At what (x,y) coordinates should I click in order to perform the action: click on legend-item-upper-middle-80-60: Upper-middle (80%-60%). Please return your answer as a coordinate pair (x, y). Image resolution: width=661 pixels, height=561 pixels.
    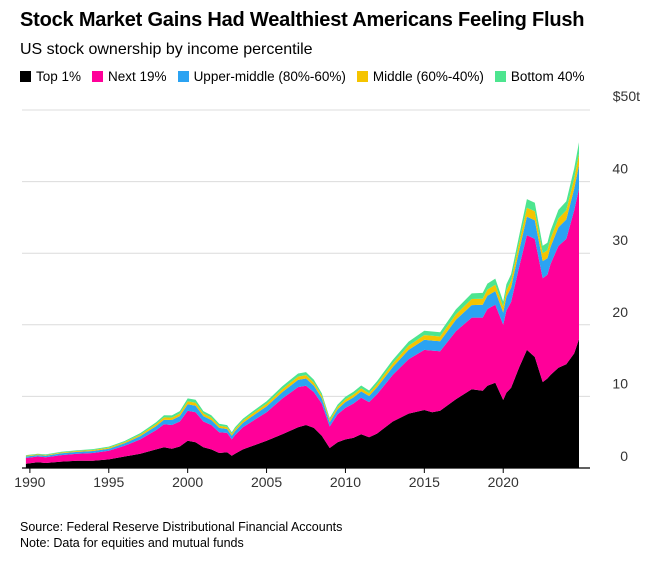
    Looking at the image, I should click on (261, 76).